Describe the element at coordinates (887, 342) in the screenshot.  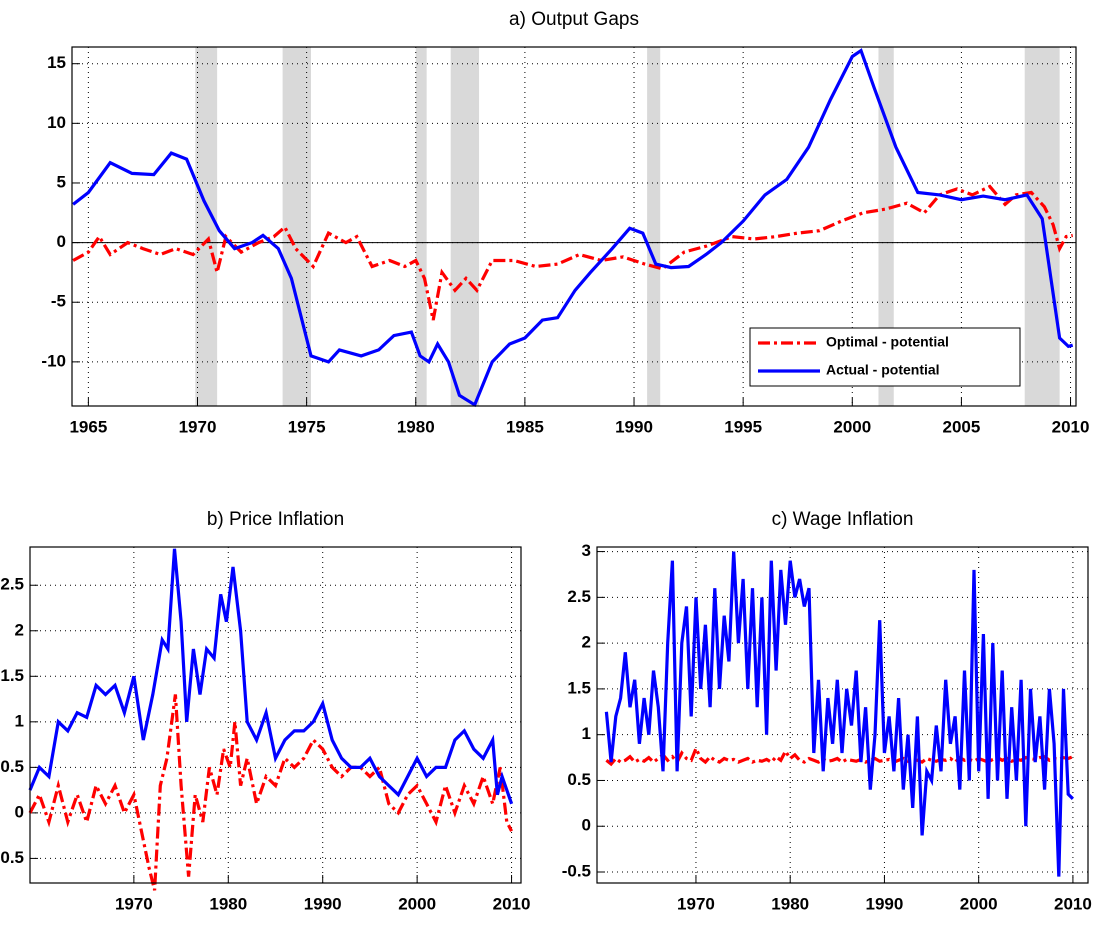
I see `legend-label: Optimal - potential` at that location.